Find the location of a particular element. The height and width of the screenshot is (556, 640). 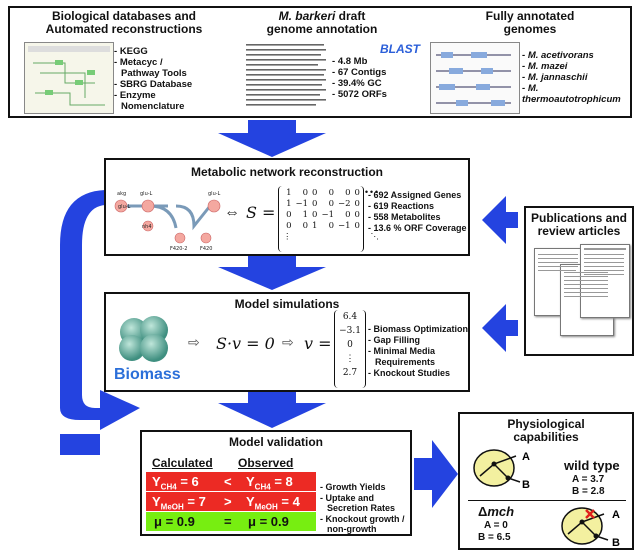

vector-value: −3.1 is located at coordinates (350, 331).